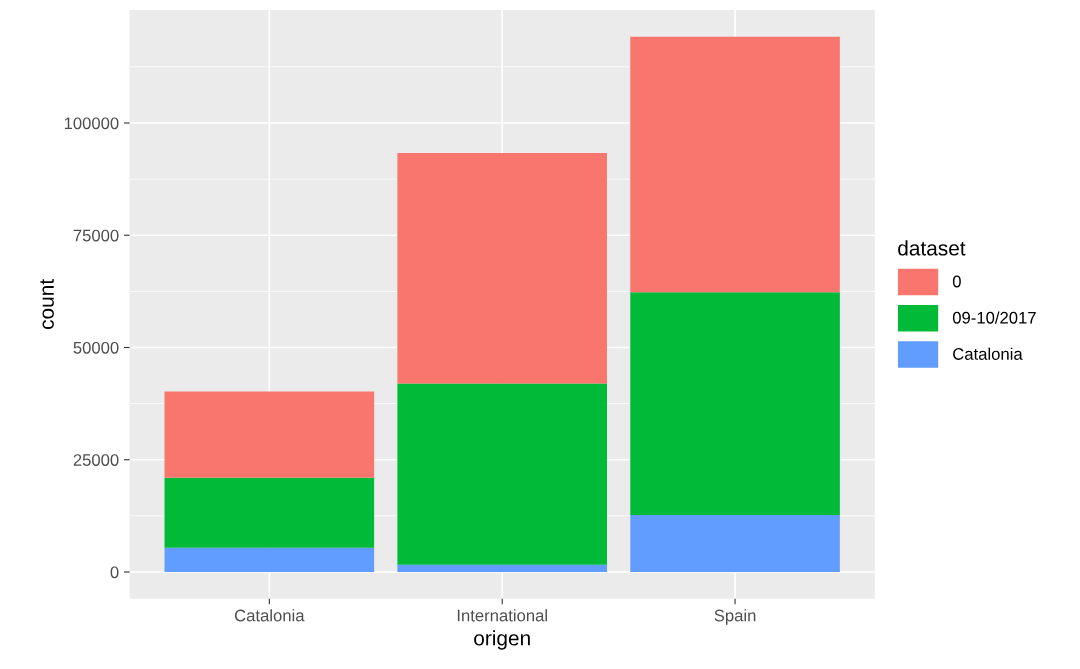 The width and height of the screenshot is (1080, 669). I want to click on x-tick-label: International, so click(502, 615).